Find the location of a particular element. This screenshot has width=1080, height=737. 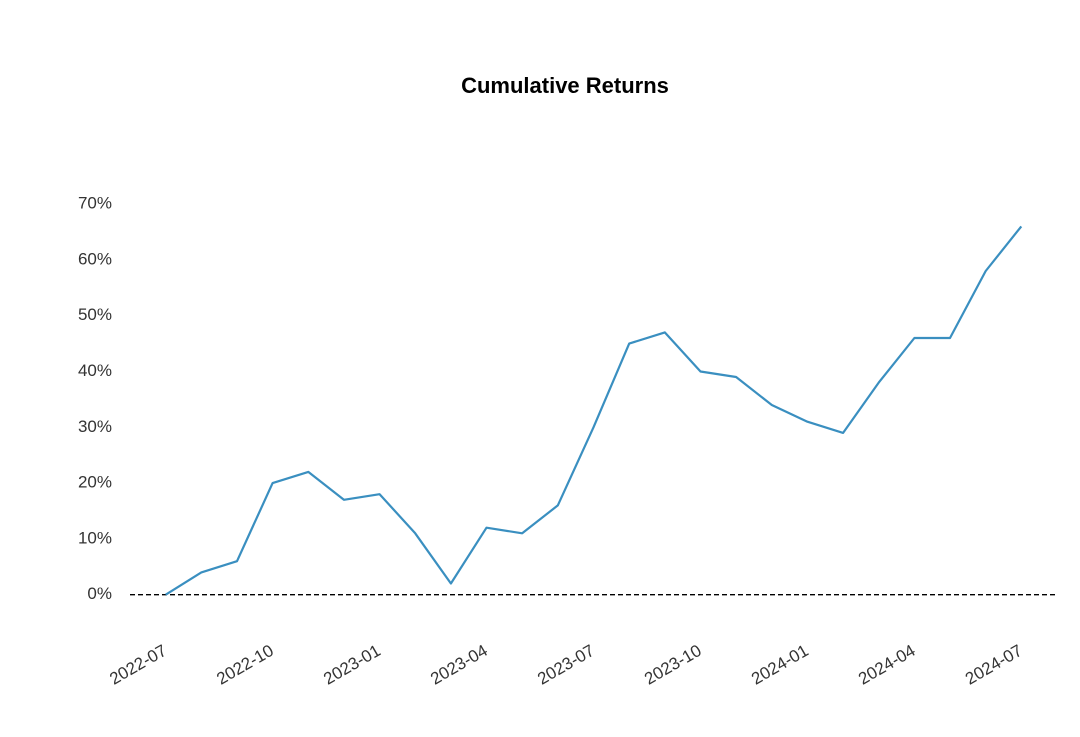

y-tick-label: 60% is located at coordinates (95, 258).